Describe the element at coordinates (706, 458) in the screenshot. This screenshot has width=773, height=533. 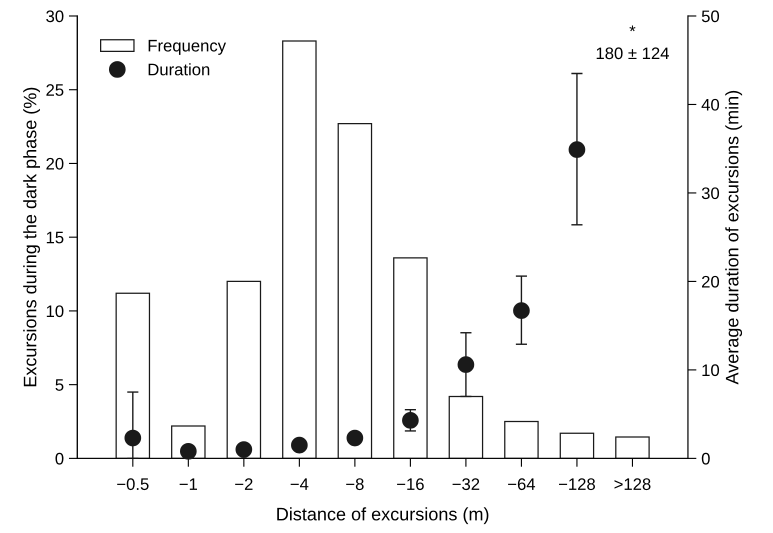
I see `y2-tick-label: 0` at that location.